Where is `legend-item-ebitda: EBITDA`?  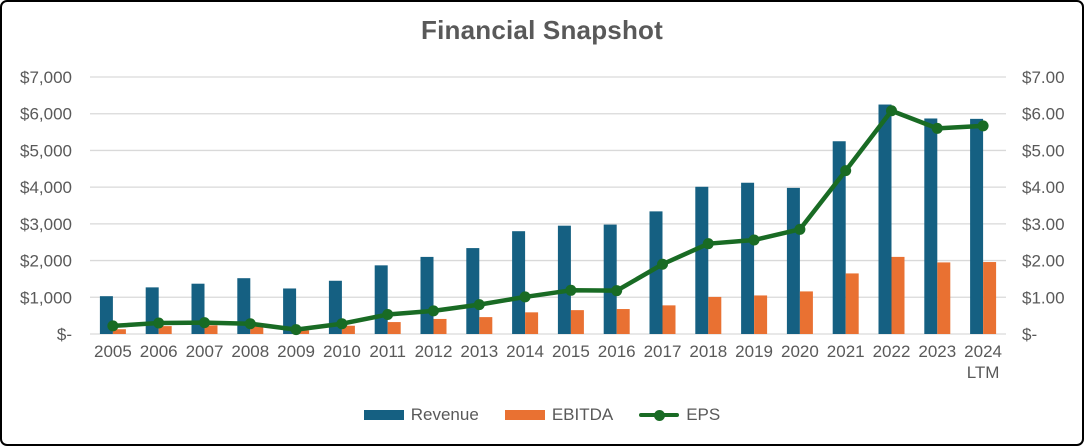 legend-item-ebitda: EBITDA is located at coordinates (559, 415).